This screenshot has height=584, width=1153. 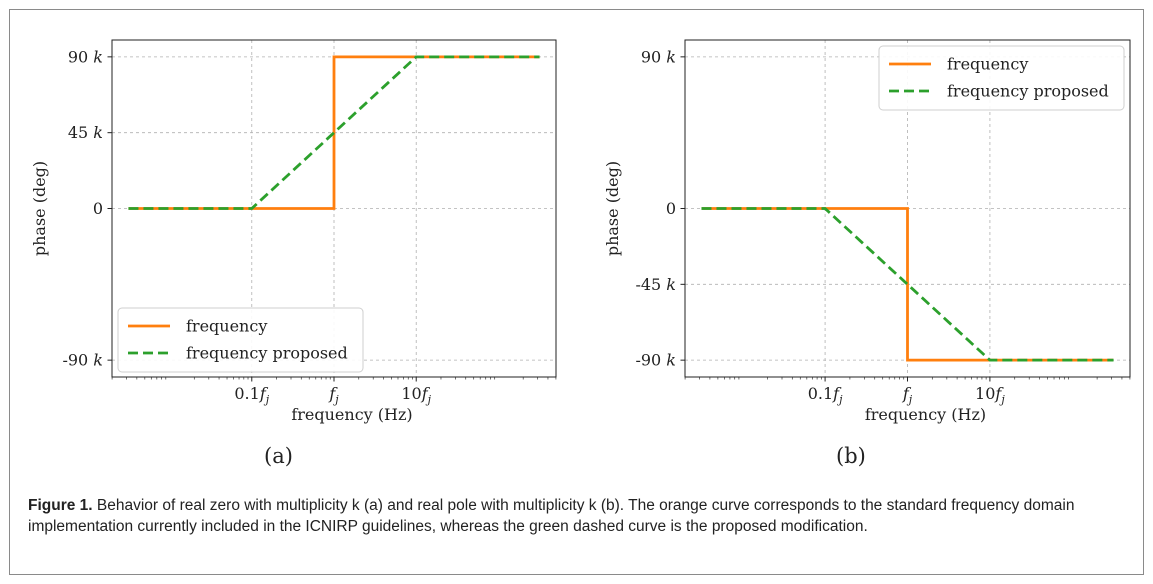 What do you see at coordinates (851, 456) in the screenshot?
I see `panel-label-b: (b)` at bounding box center [851, 456].